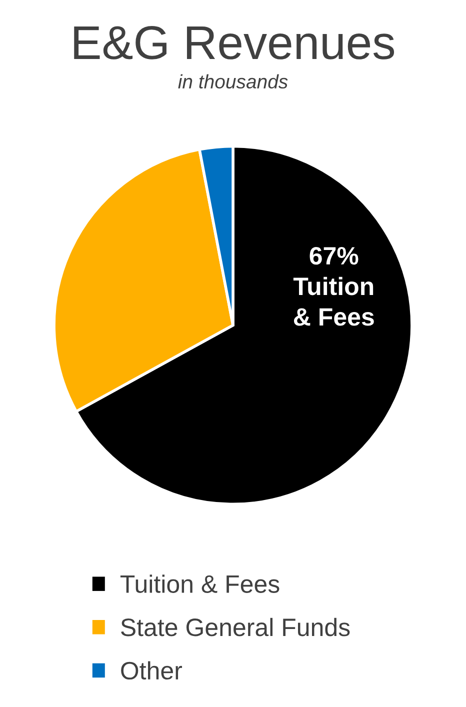  Describe the element at coordinates (235, 627) in the screenshot. I see `legend-label: State General Funds` at that location.